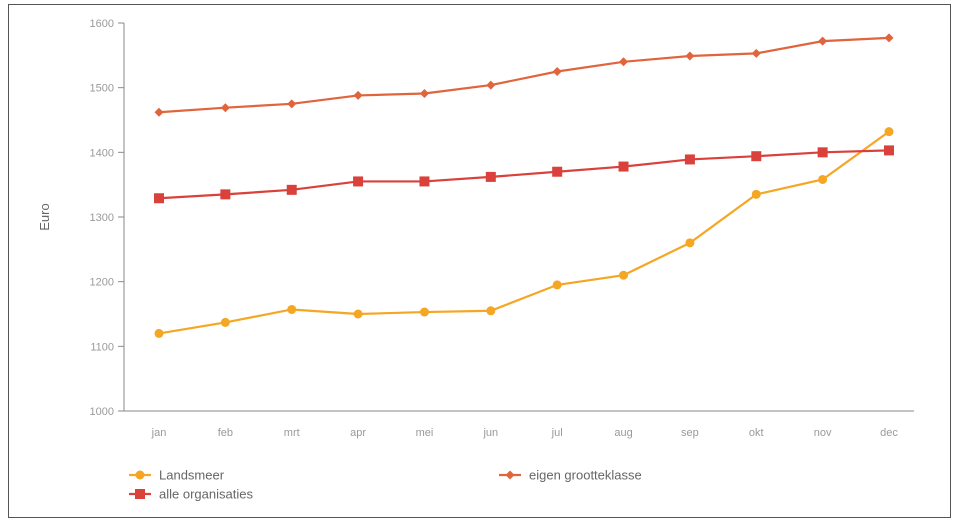 Image resolution: width=955 pixels, height=522 pixels. What do you see at coordinates (102, 283) in the screenshot?
I see `y-tick-label: 1200` at bounding box center [102, 283].